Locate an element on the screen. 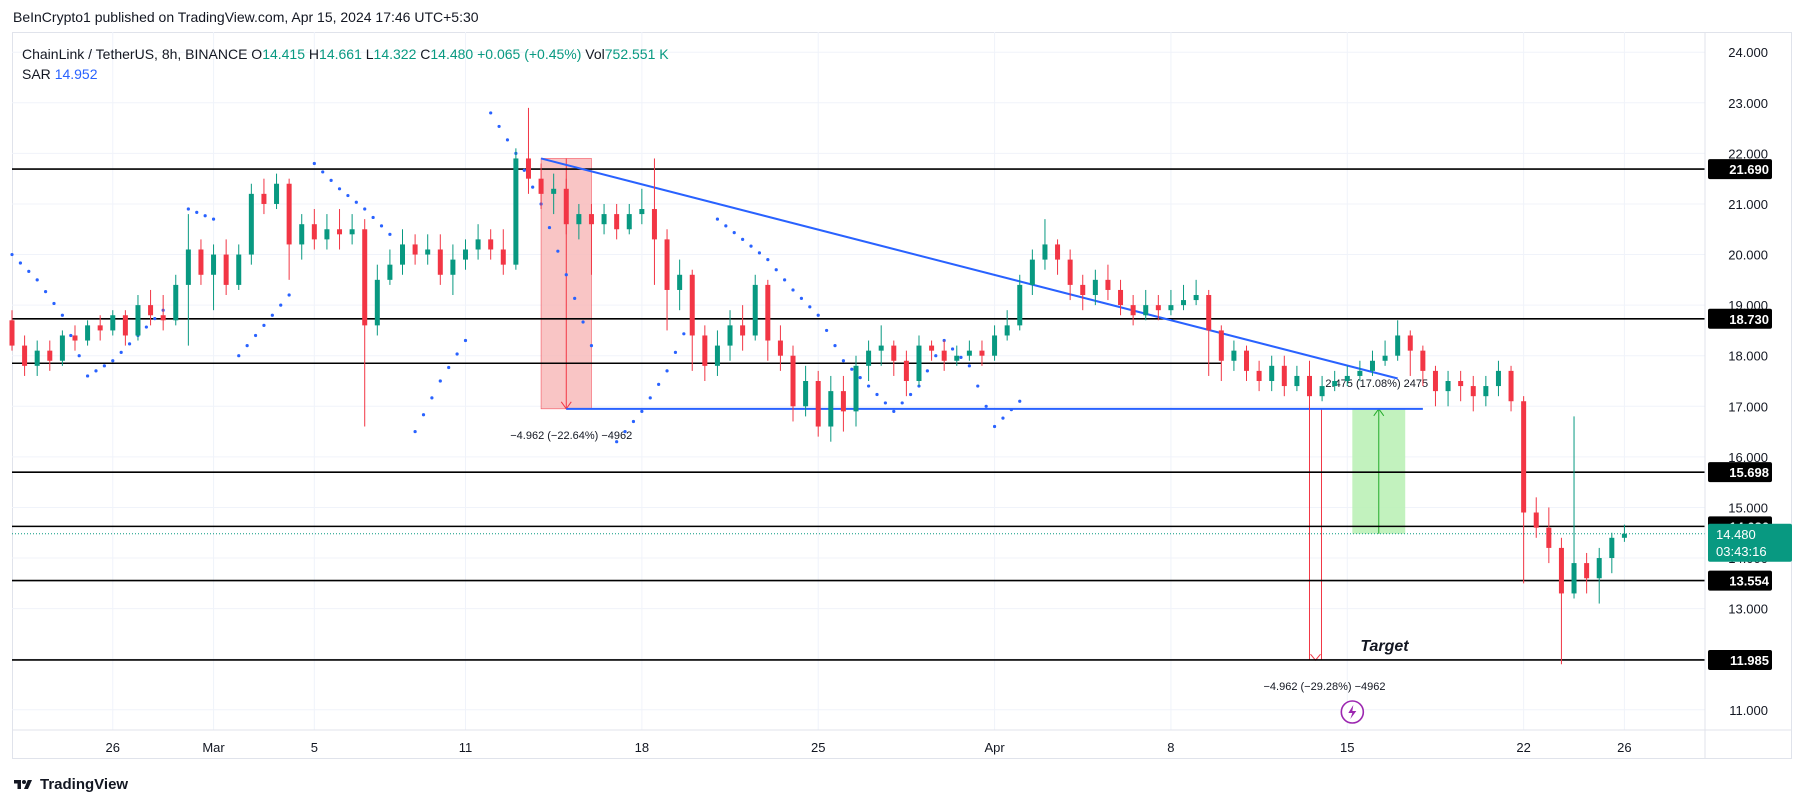 This screenshot has height=808, width=1805. events-lightning-icon is located at coordinates (1352, 712).